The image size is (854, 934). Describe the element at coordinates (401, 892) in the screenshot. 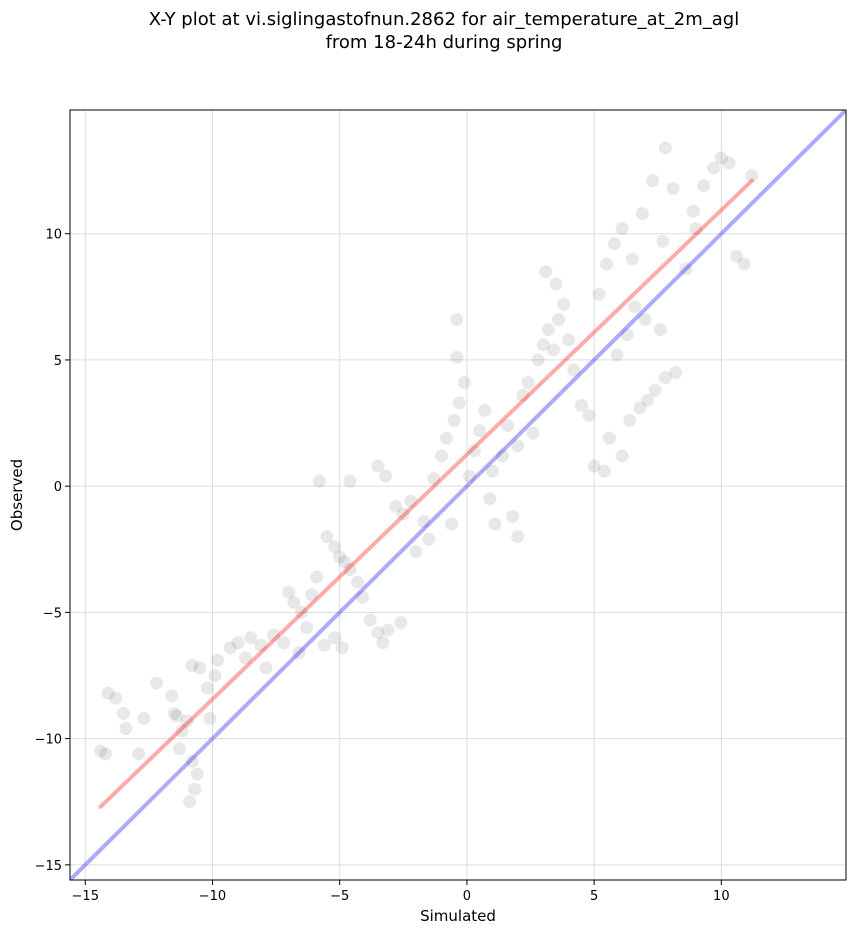

I see `x-axis: −15 −10 −5 0 5 10` at that location.